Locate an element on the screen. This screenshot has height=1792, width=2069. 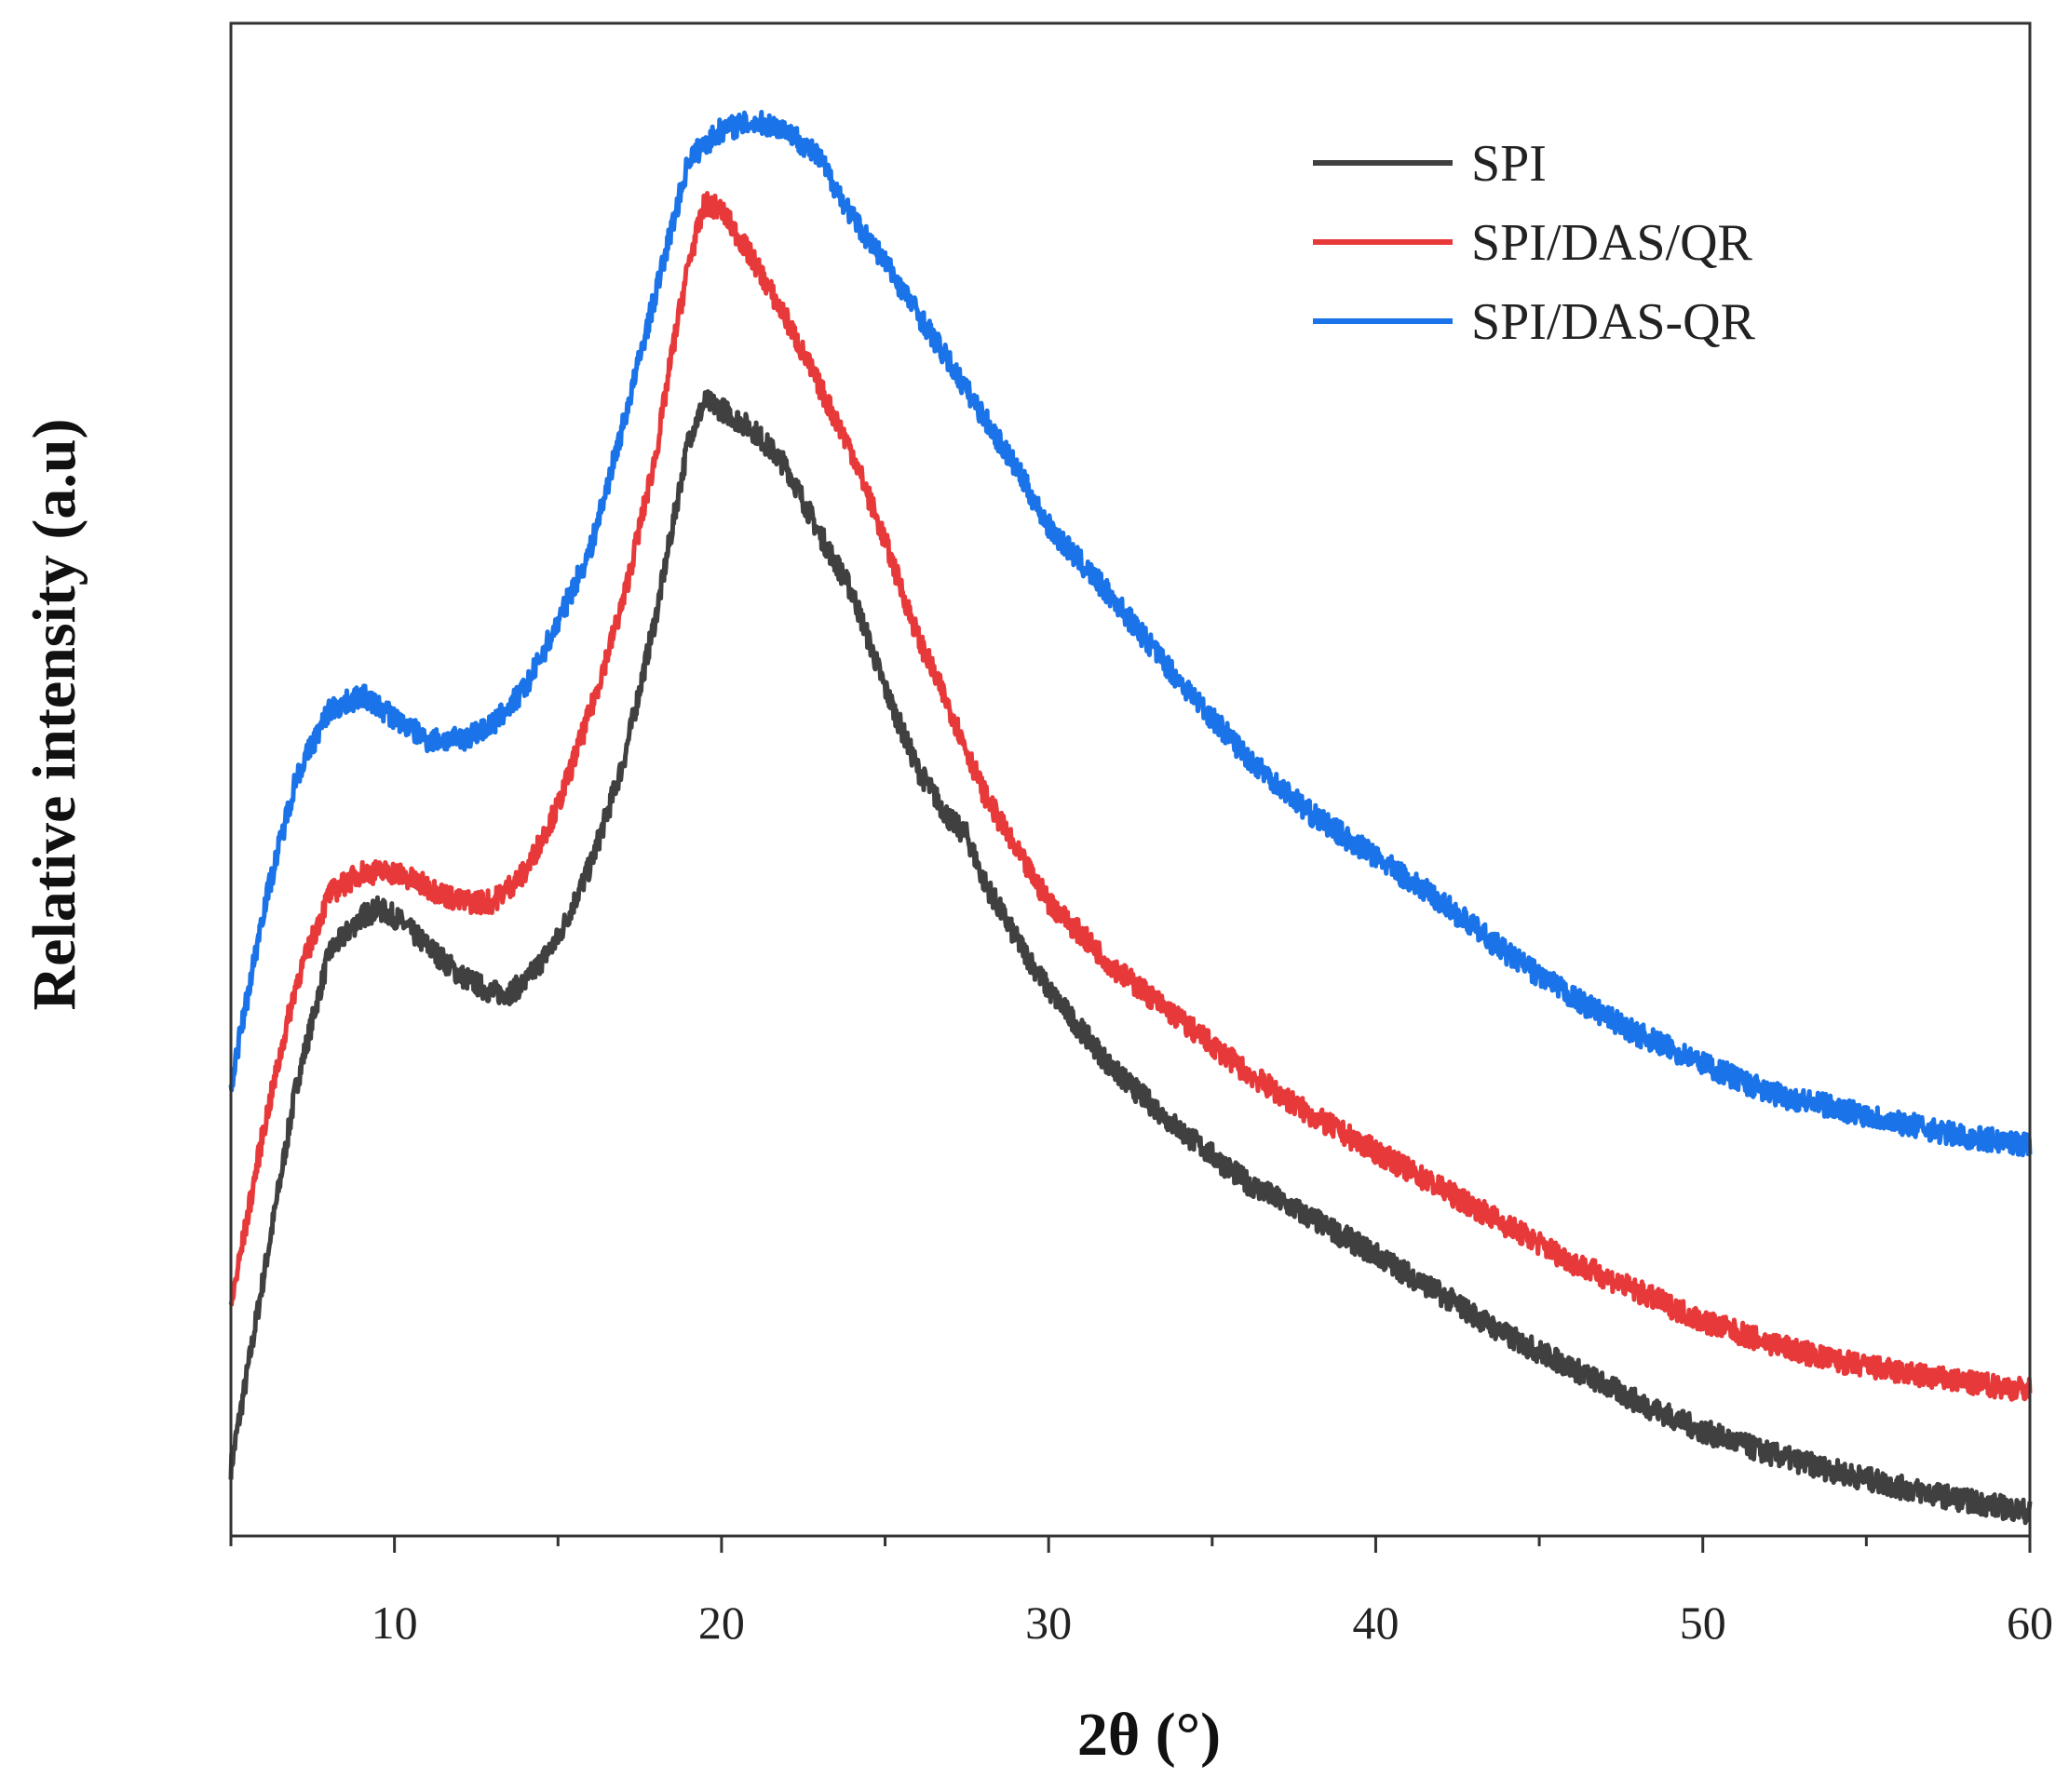
legend-label: SPI/DAS-QR is located at coordinates (1613, 322).